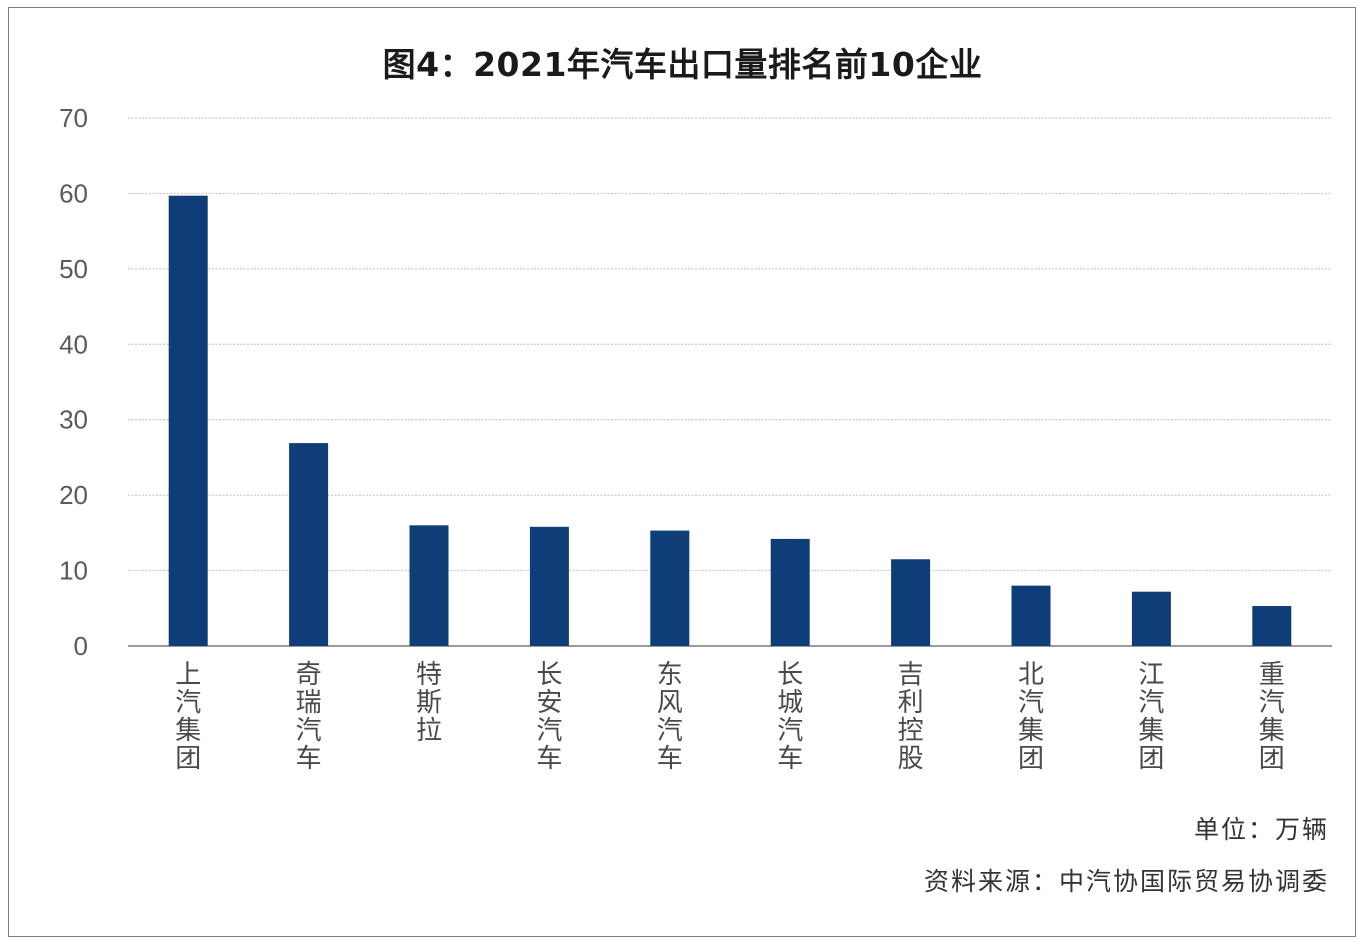 Image resolution: width=1365 pixels, height=945 pixels. I want to click on x-tick-label: 特斯拉, so click(429, 703).